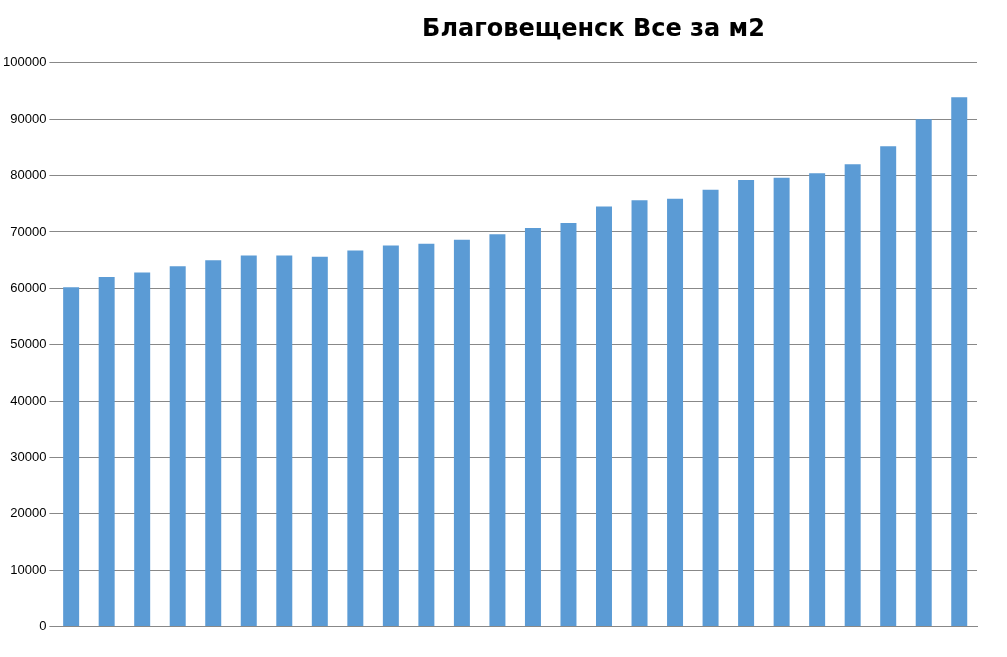 Image resolution: width=1007 pixels, height=657 pixels. What do you see at coordinates (43, 626) in the screenshot?
I see `y-tick-label: 0` at bounding box center [43, 626].